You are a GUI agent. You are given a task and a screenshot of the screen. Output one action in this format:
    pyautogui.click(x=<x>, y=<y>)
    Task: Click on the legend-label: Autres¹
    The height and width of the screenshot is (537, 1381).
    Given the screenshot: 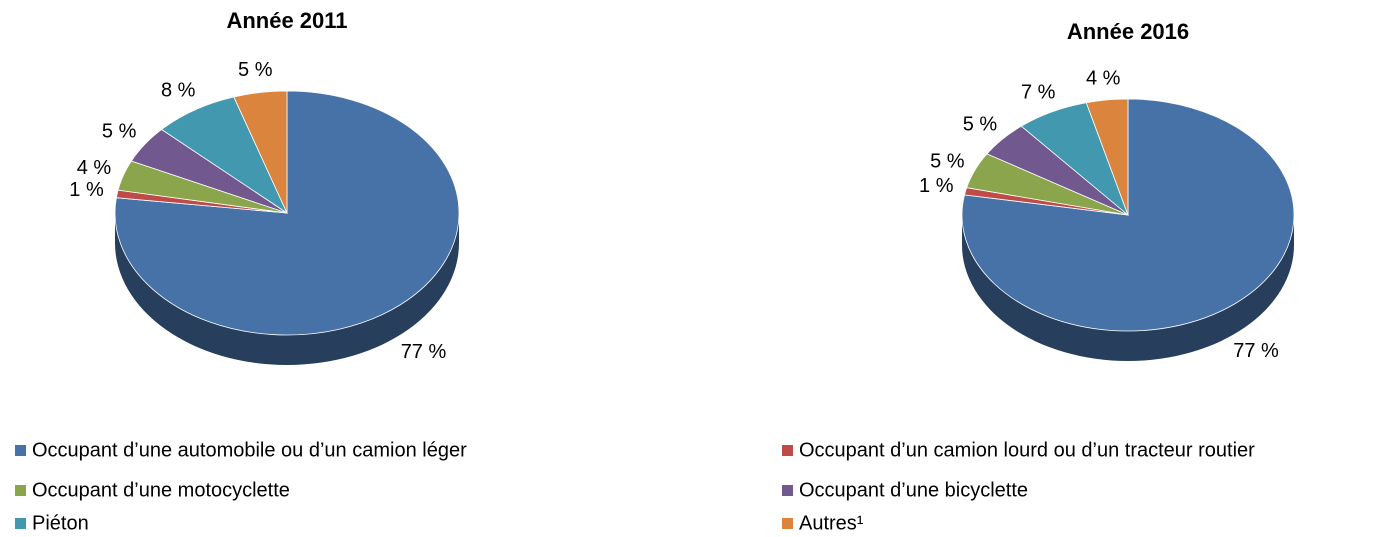 What is the action you would take?
    pyautogui.click(x=831, y=523)
    